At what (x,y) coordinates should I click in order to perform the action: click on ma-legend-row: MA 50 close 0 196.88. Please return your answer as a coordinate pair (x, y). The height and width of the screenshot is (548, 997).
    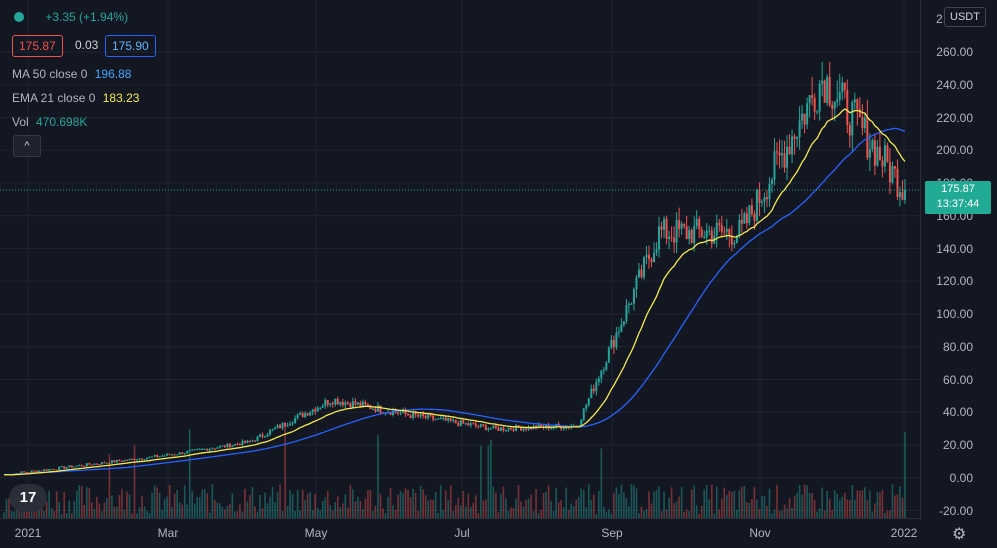
    Looking at the image, I should click on (73, 74).